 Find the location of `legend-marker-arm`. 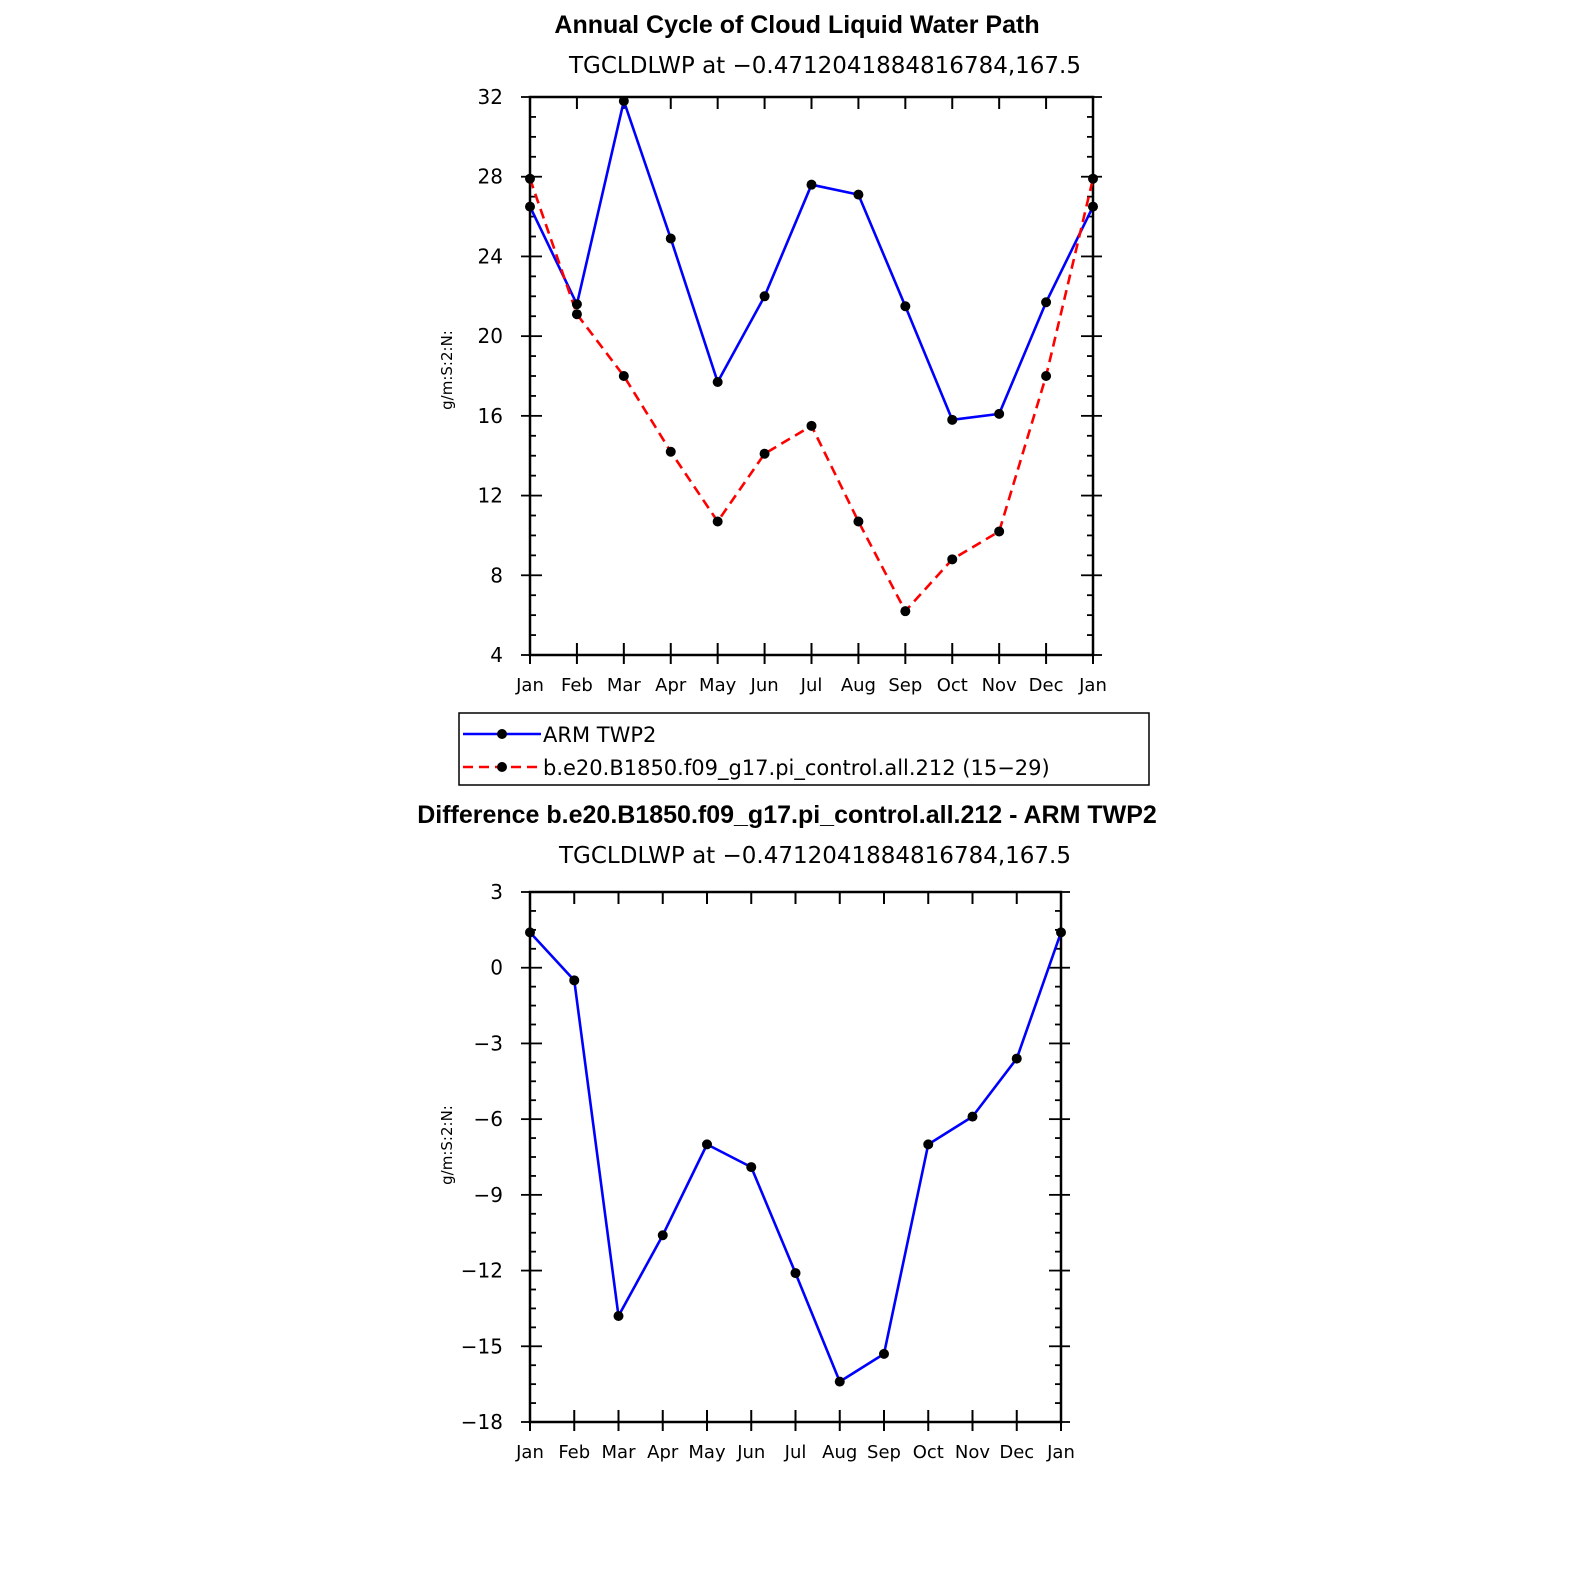

legend-marker-arm is located at coordinates (502, 734).